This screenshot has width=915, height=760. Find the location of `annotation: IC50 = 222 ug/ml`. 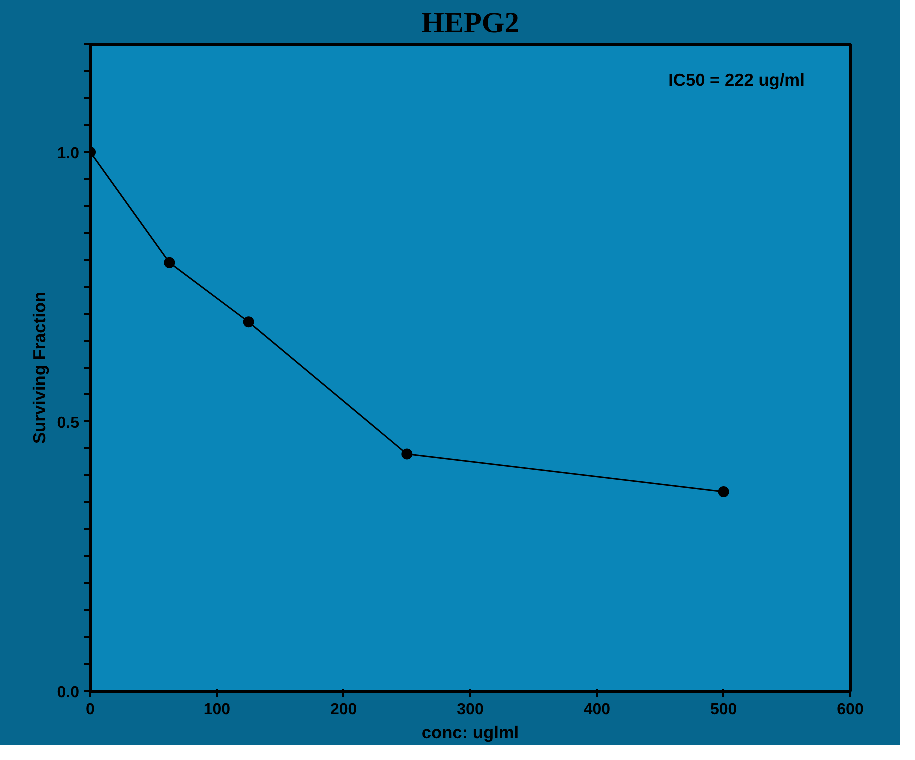

annotation: IC50 = 222 ug/ml is located at coordinates (736, 80).